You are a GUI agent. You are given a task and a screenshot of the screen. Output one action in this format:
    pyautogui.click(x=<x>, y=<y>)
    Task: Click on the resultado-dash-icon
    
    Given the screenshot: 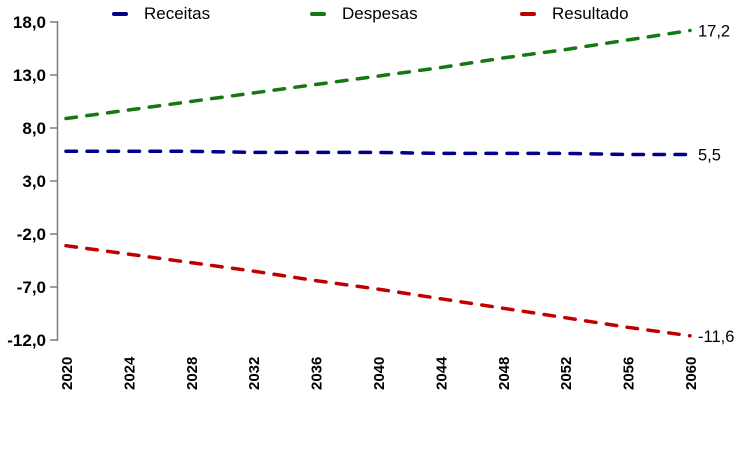 What is the action you would take?
    pyautogui.click(x=528, y=14)
    